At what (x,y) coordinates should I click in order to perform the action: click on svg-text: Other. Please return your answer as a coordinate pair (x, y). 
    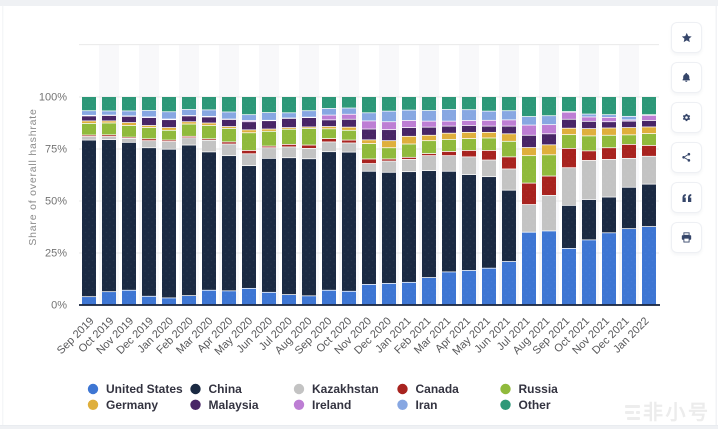
    Looking at the image, I should click on (535, 405).